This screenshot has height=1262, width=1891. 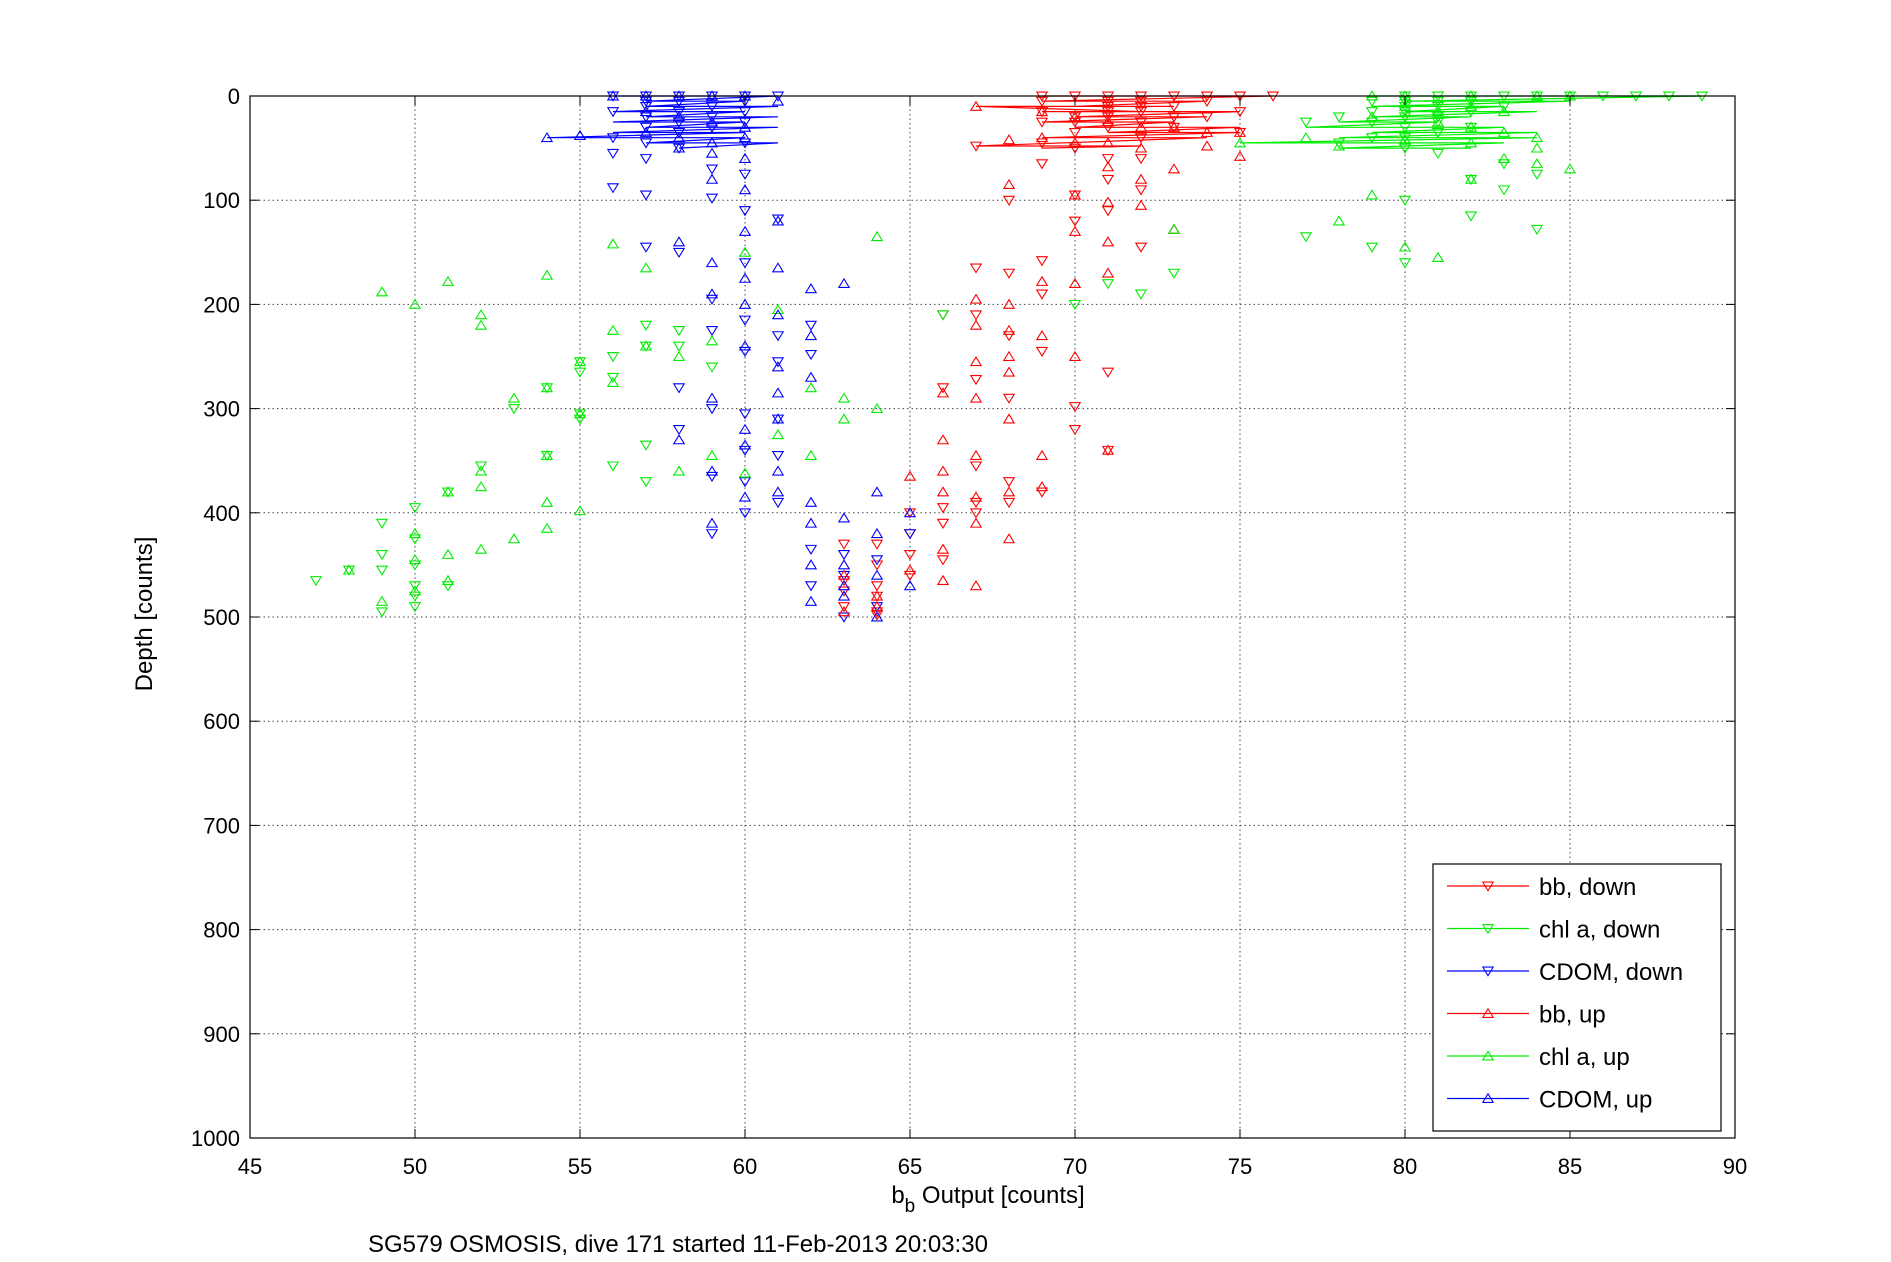 I want to click on x-tick-label: 65, so click(x=910, y=1166).